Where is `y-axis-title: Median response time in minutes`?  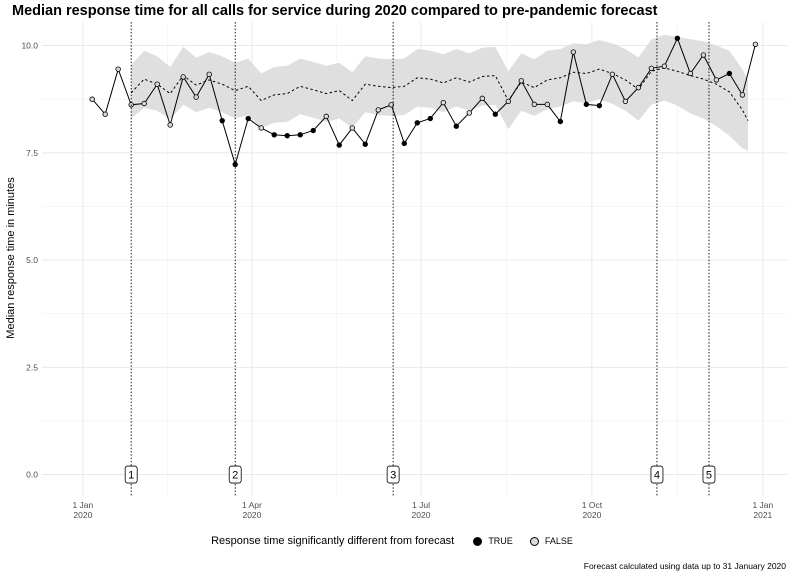
y-axis-title: Median response time in minutes is located at coordinates (11, 258).